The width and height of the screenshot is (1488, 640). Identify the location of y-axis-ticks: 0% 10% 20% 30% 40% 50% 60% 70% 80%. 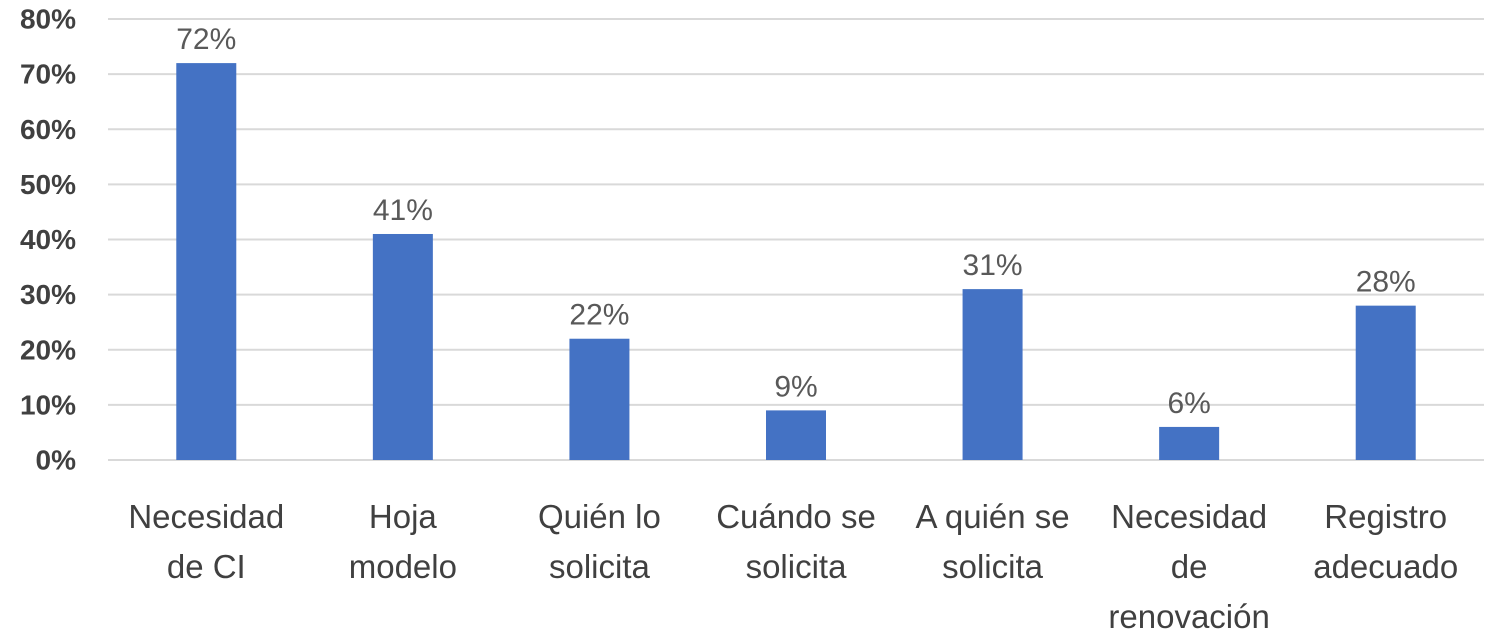
(48, 240).